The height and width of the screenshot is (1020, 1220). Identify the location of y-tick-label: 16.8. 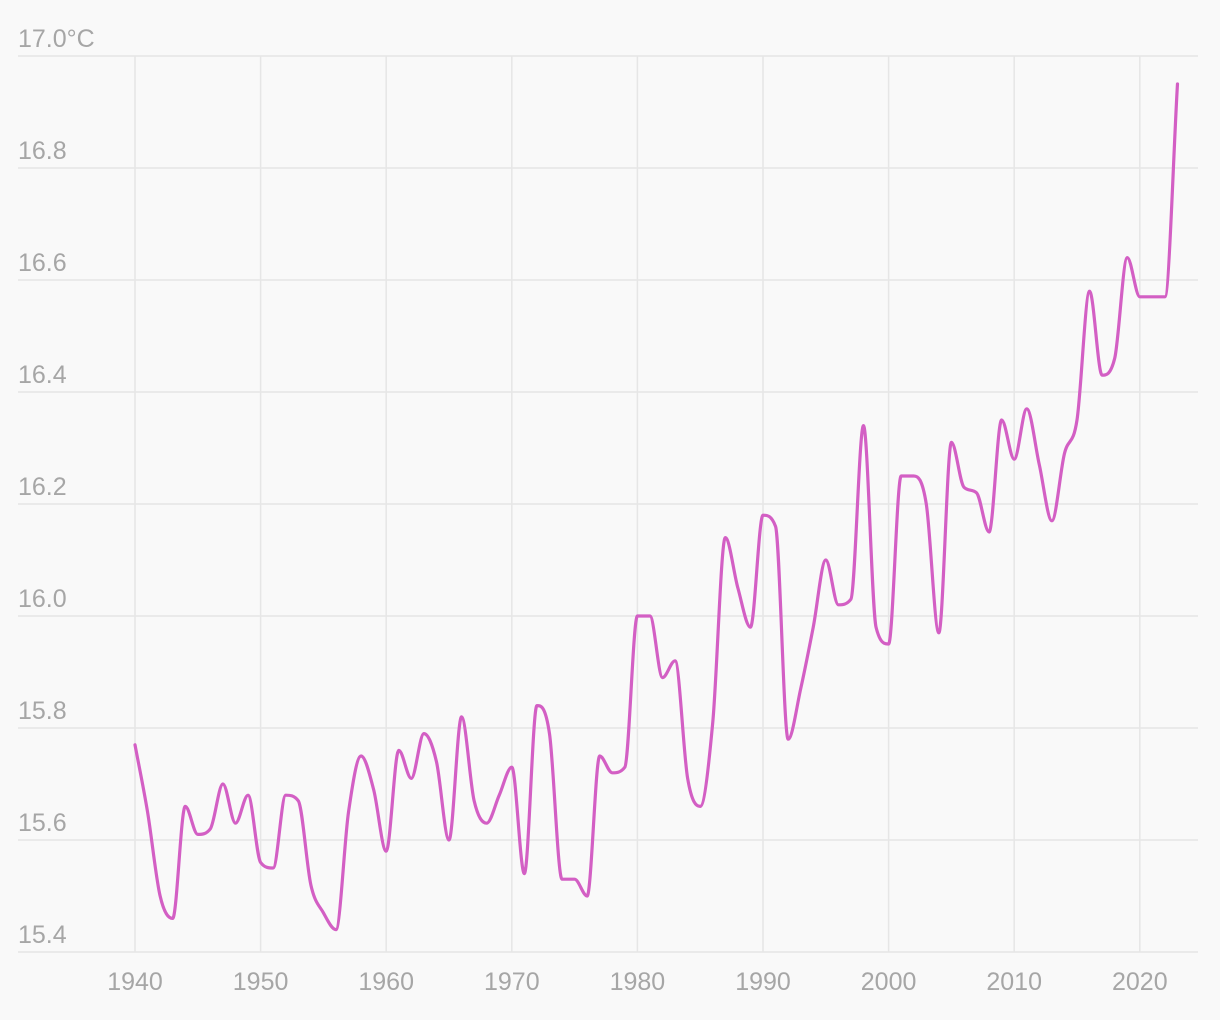
(42, 151).